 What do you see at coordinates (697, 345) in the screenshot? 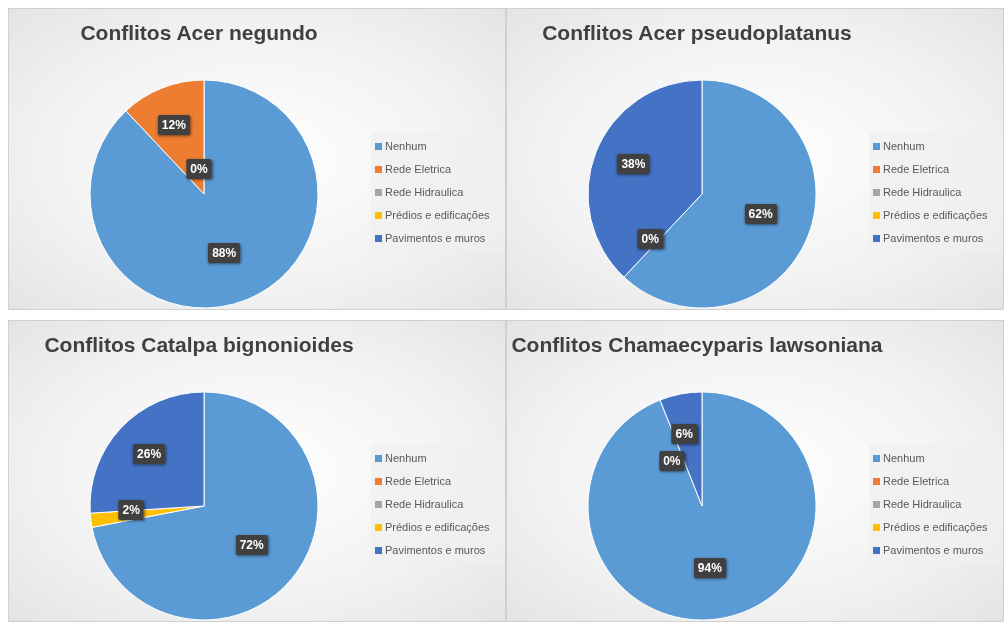
I see `chart-title: Conflitos Chamaecyparis lawsoniana` at bounding box center [697, 345].